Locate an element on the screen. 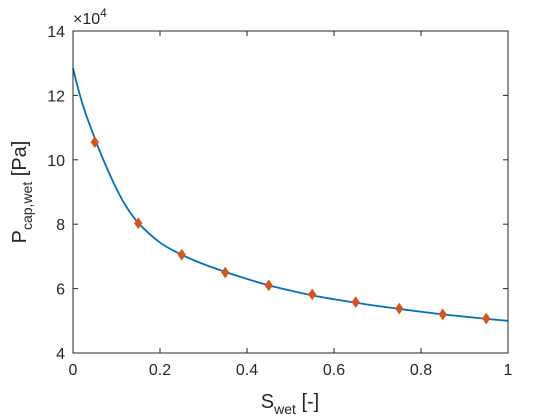 The image size is (560, 420). y-axis-label: Pcap,wet [Pa] is located at coordinates (22, 192).